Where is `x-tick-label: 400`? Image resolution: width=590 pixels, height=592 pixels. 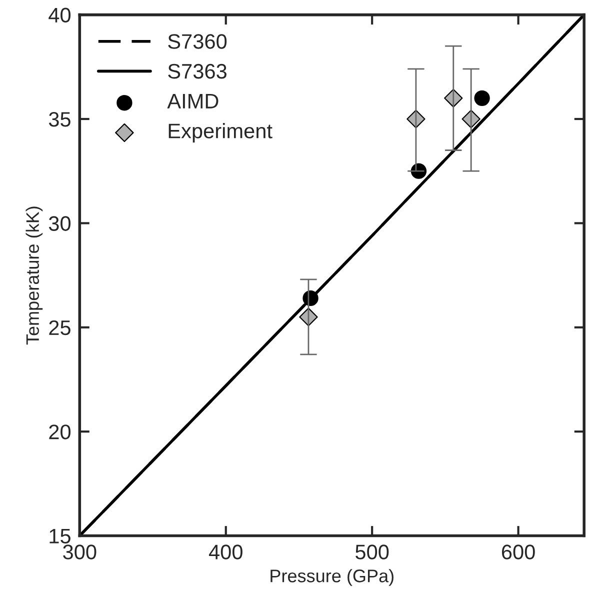 x-tick-label: 400 is located at coordinates (225, 552).